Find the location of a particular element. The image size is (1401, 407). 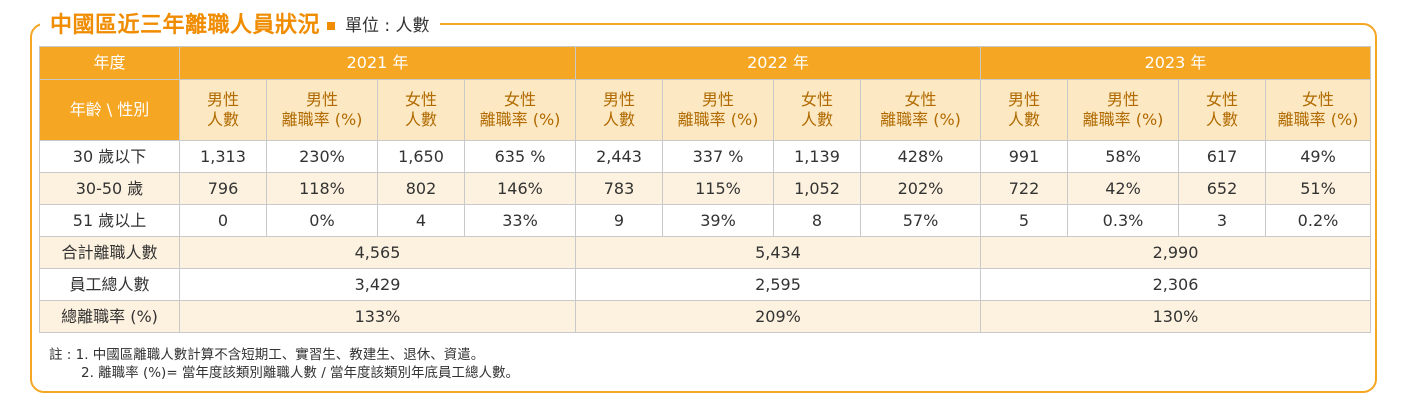

table-cell: 1,650 is located at coordinates (421, 156).